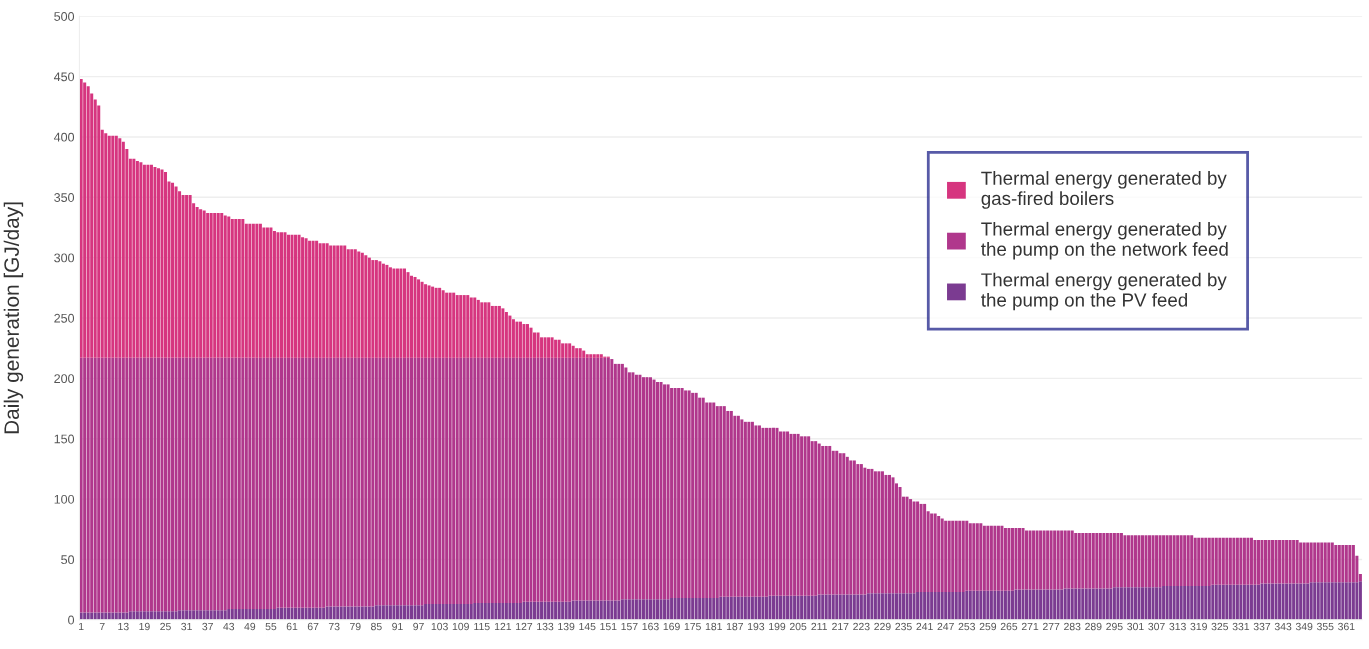 The width and height of the screenshot is (1369, 649). Describe the element at coordinates (1220, 626) in the screenshot. I see `x-tick-label: 325` at that location.